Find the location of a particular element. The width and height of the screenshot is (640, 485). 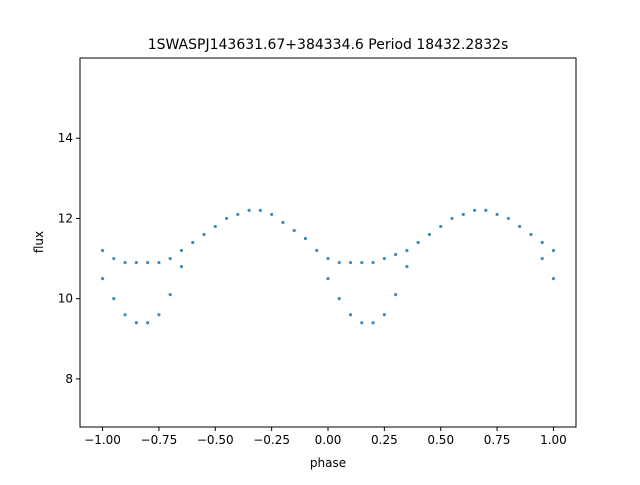

x-tick-label: −1.00 is located at coordinates (102, 440).